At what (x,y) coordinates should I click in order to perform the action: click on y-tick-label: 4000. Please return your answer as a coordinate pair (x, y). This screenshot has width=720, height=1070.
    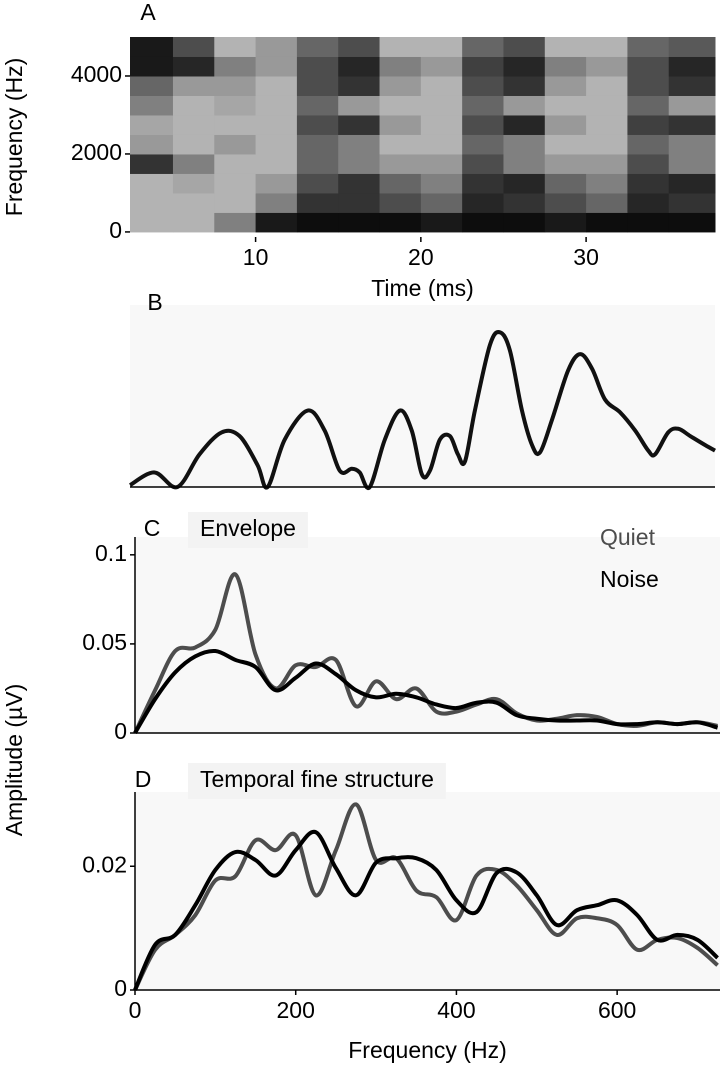
    Looking at the image, I should click on (96, 74).